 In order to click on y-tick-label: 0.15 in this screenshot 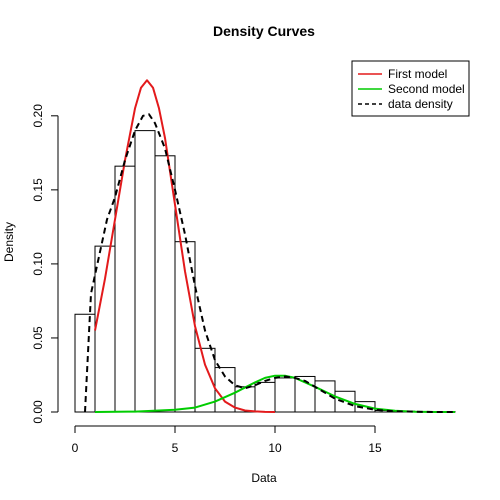, I will do `click(38, 190)`.